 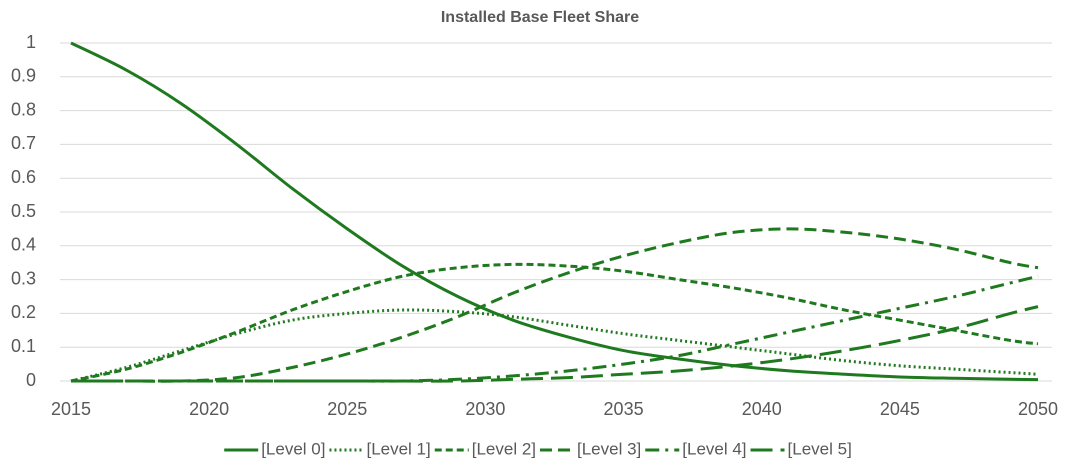 What do you see at coordinates (23, 76) in the screenshot?
I see `y-tick-label: 0.9` at bounding box center [23, 76].